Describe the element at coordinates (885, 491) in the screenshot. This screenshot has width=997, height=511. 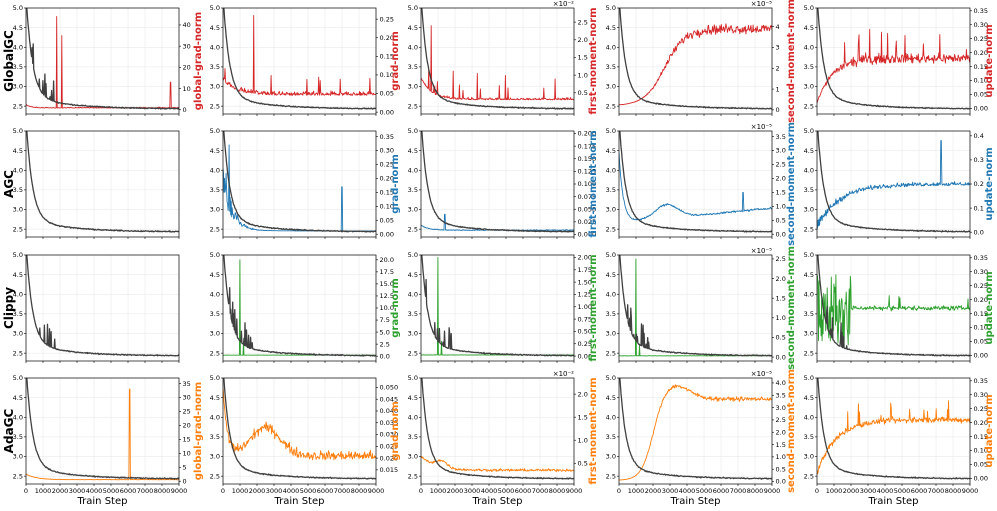
I see `x-tick-label: 4000` at that location.